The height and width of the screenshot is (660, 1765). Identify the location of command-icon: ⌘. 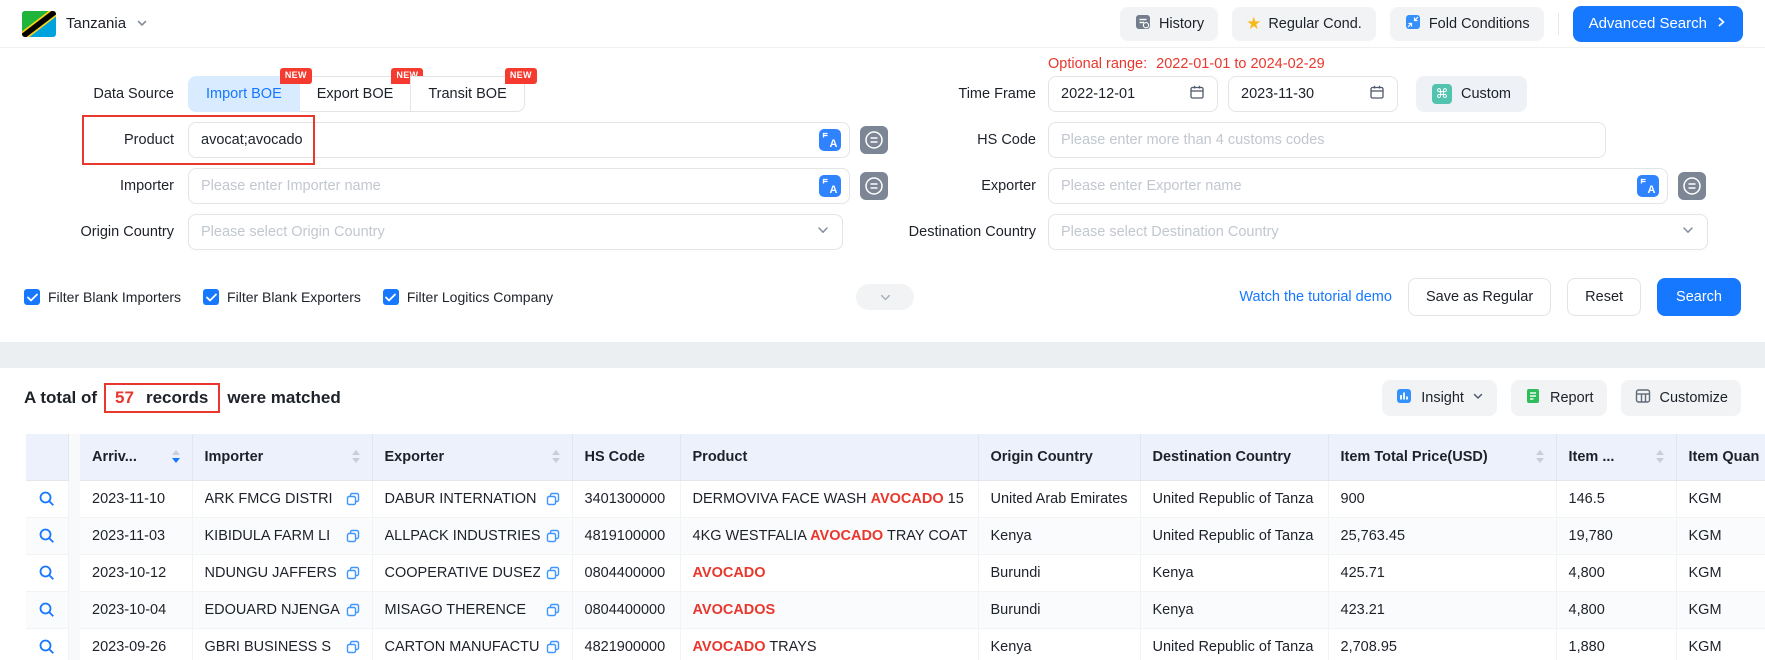
(1442, 94).